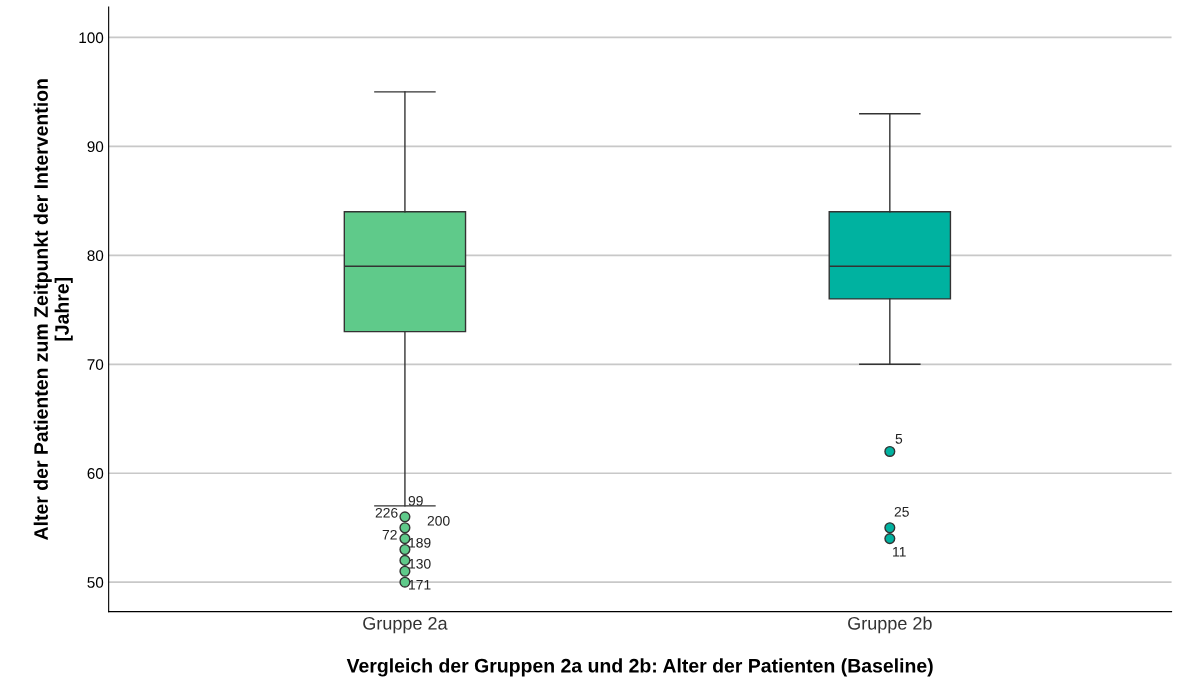  Describe the element at coordinates (899, 552) in the screenshot. I see `annotation: 11` at that location.